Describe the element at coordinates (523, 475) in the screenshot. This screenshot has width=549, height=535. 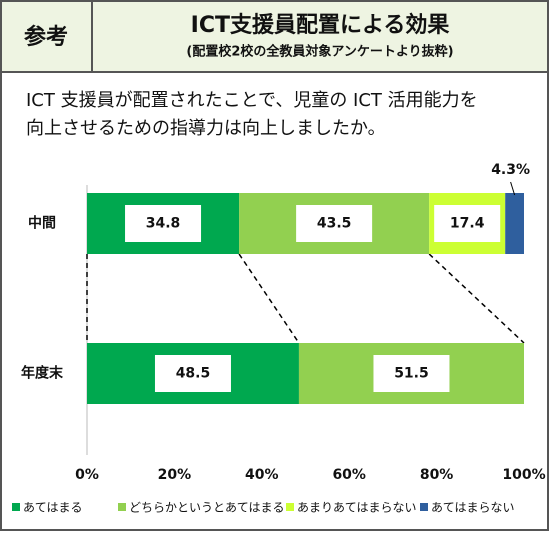
I see `x-tick-label: 100%` at that location.